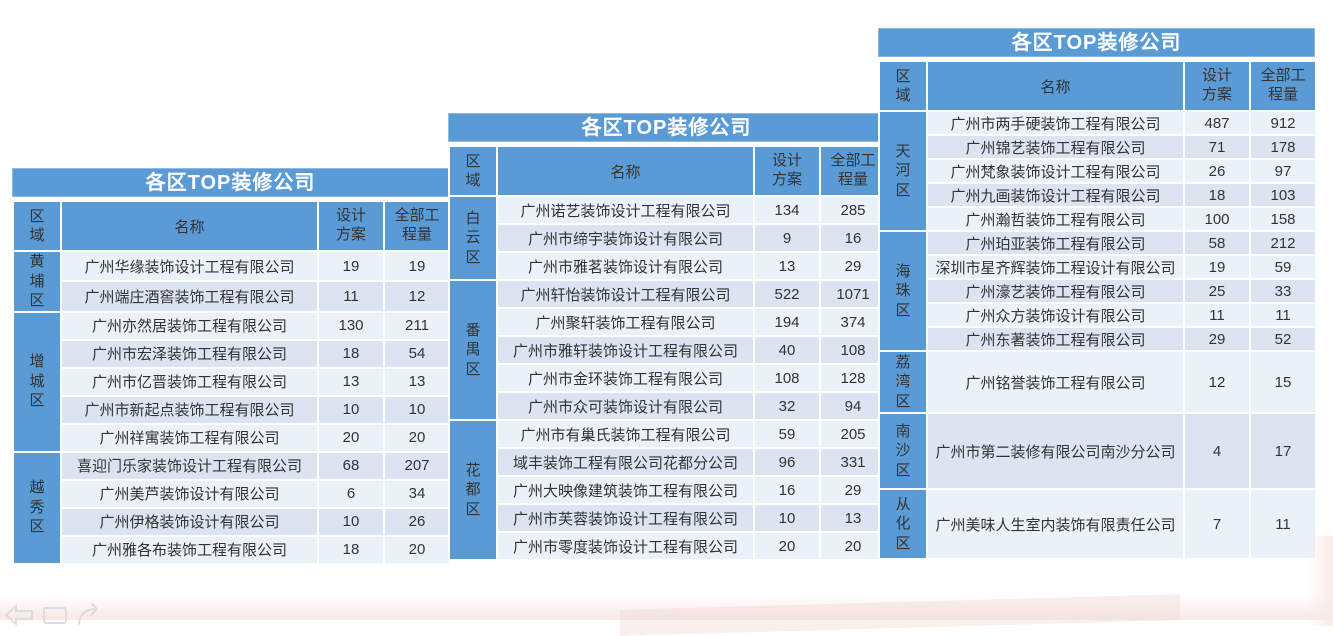 Image resolution: width=1333 pixels, height=636 pixels. I want to click on district-label: 海珠区, so click(903, 290).